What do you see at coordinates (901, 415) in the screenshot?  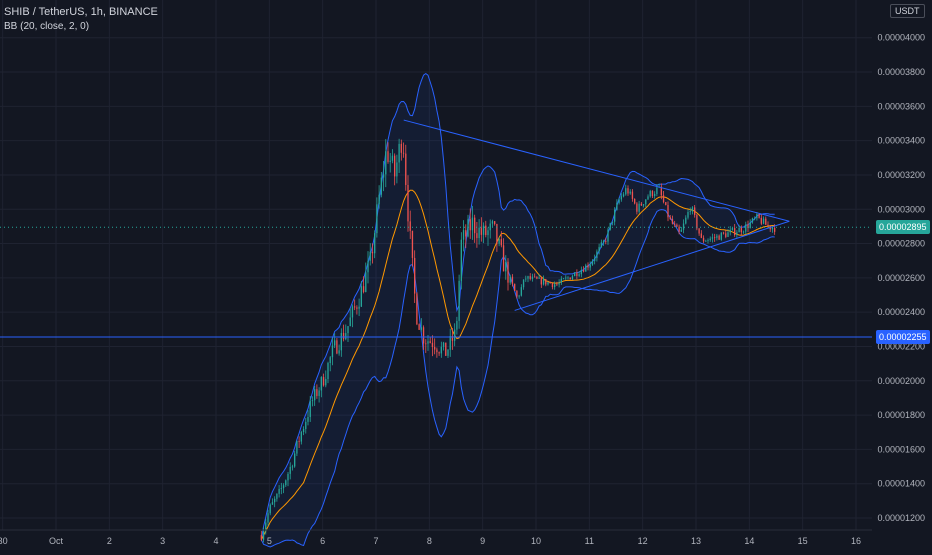 I see `y-tick-label: 0.00001800` at bounding box center [901, 415].